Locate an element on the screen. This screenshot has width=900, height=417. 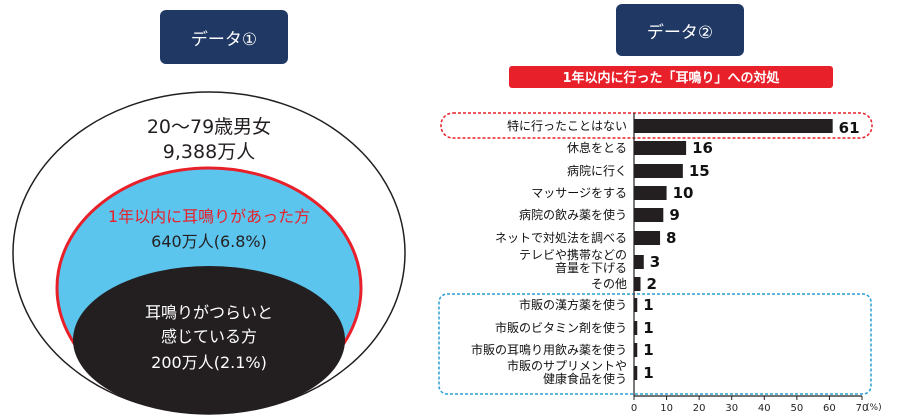
x-tick-label: 0 is located at coordinates (634, 408).